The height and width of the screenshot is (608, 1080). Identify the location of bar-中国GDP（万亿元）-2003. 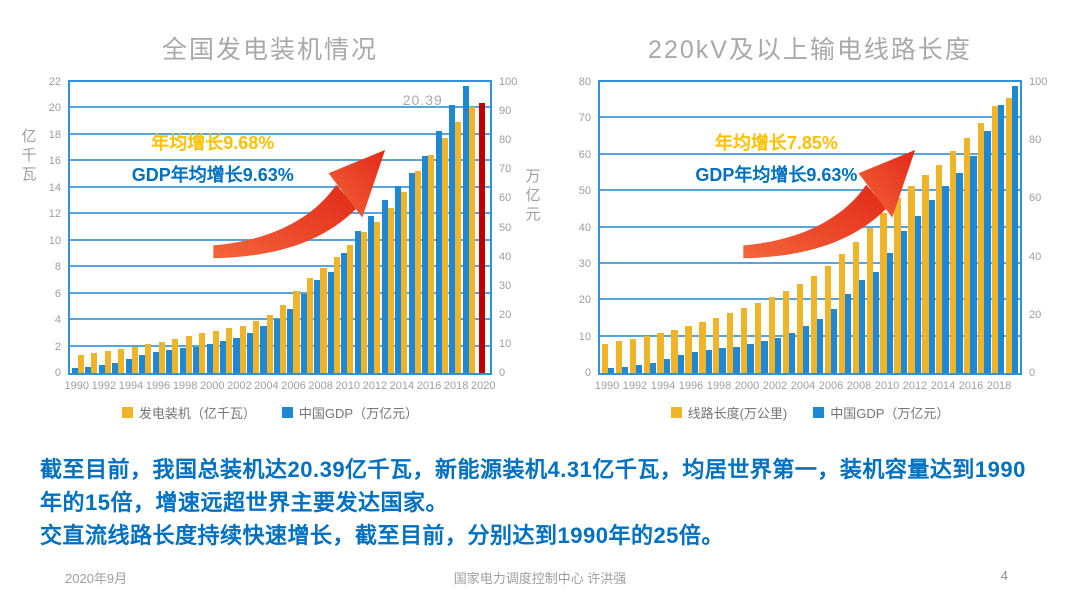
(250, 353).